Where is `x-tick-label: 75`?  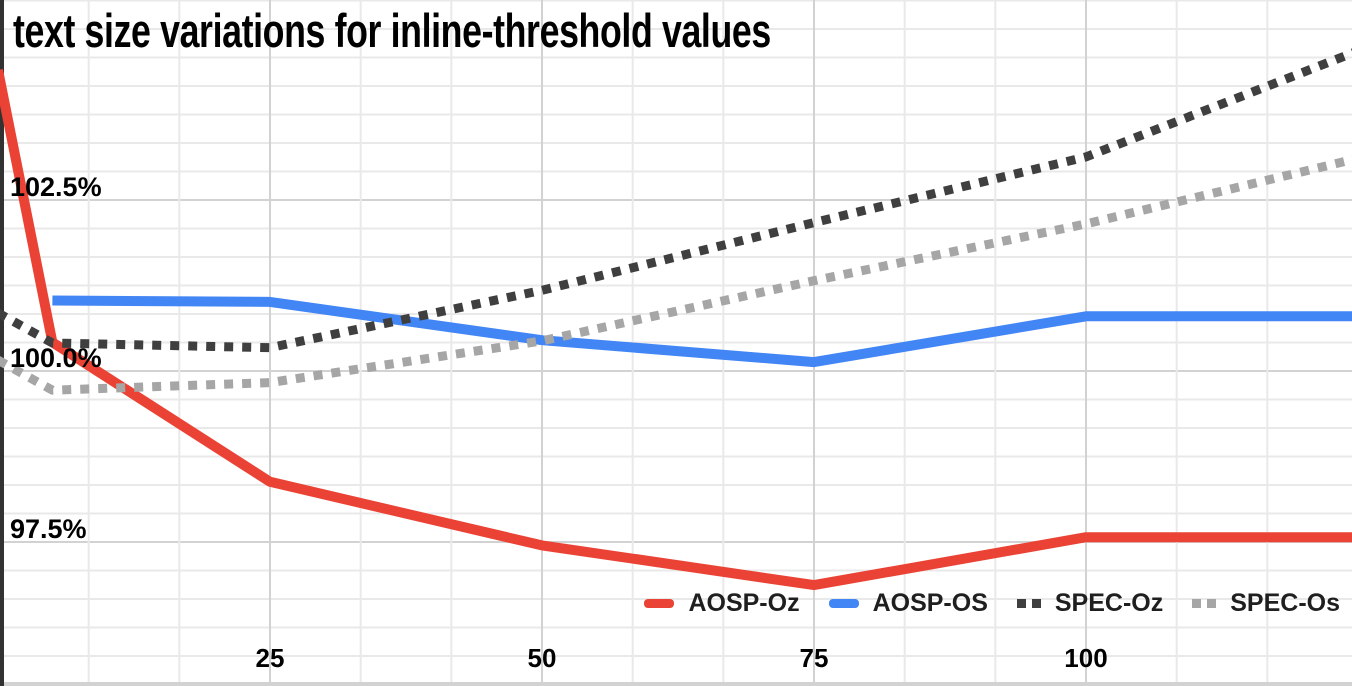
x-tick-label: 75 is located at coordinates (814, 658).